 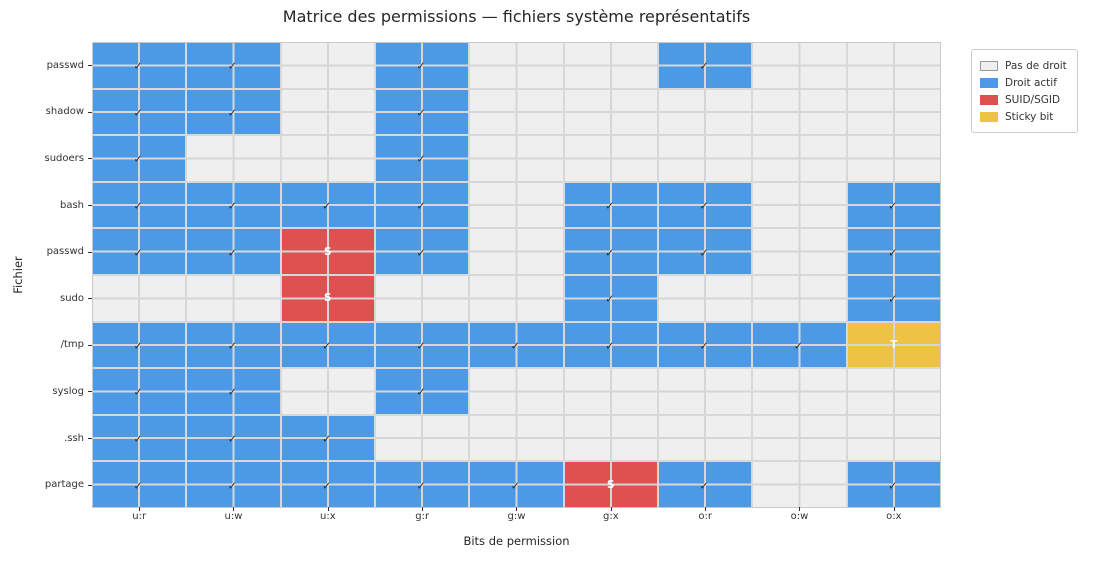 I want to click on heatmap-cell-shadow-u:x, so click(x=327, y=112).